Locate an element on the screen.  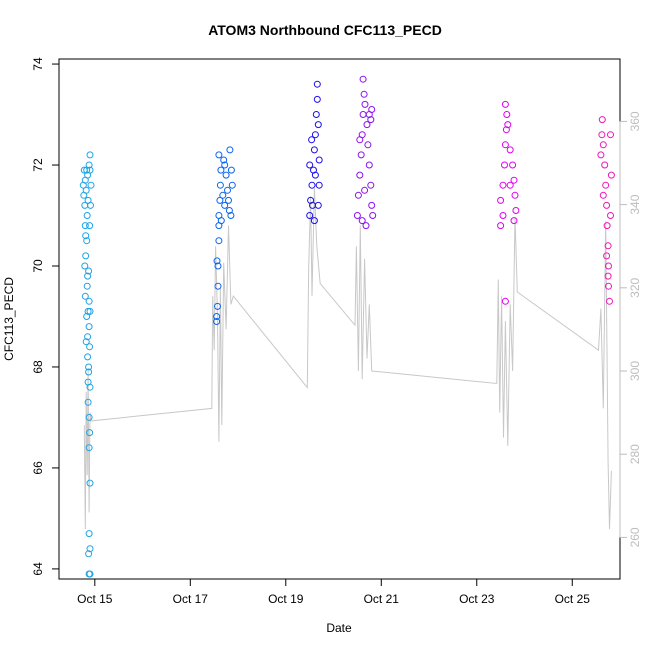
x-axis-label: Date is located at coordinates (339, 628).